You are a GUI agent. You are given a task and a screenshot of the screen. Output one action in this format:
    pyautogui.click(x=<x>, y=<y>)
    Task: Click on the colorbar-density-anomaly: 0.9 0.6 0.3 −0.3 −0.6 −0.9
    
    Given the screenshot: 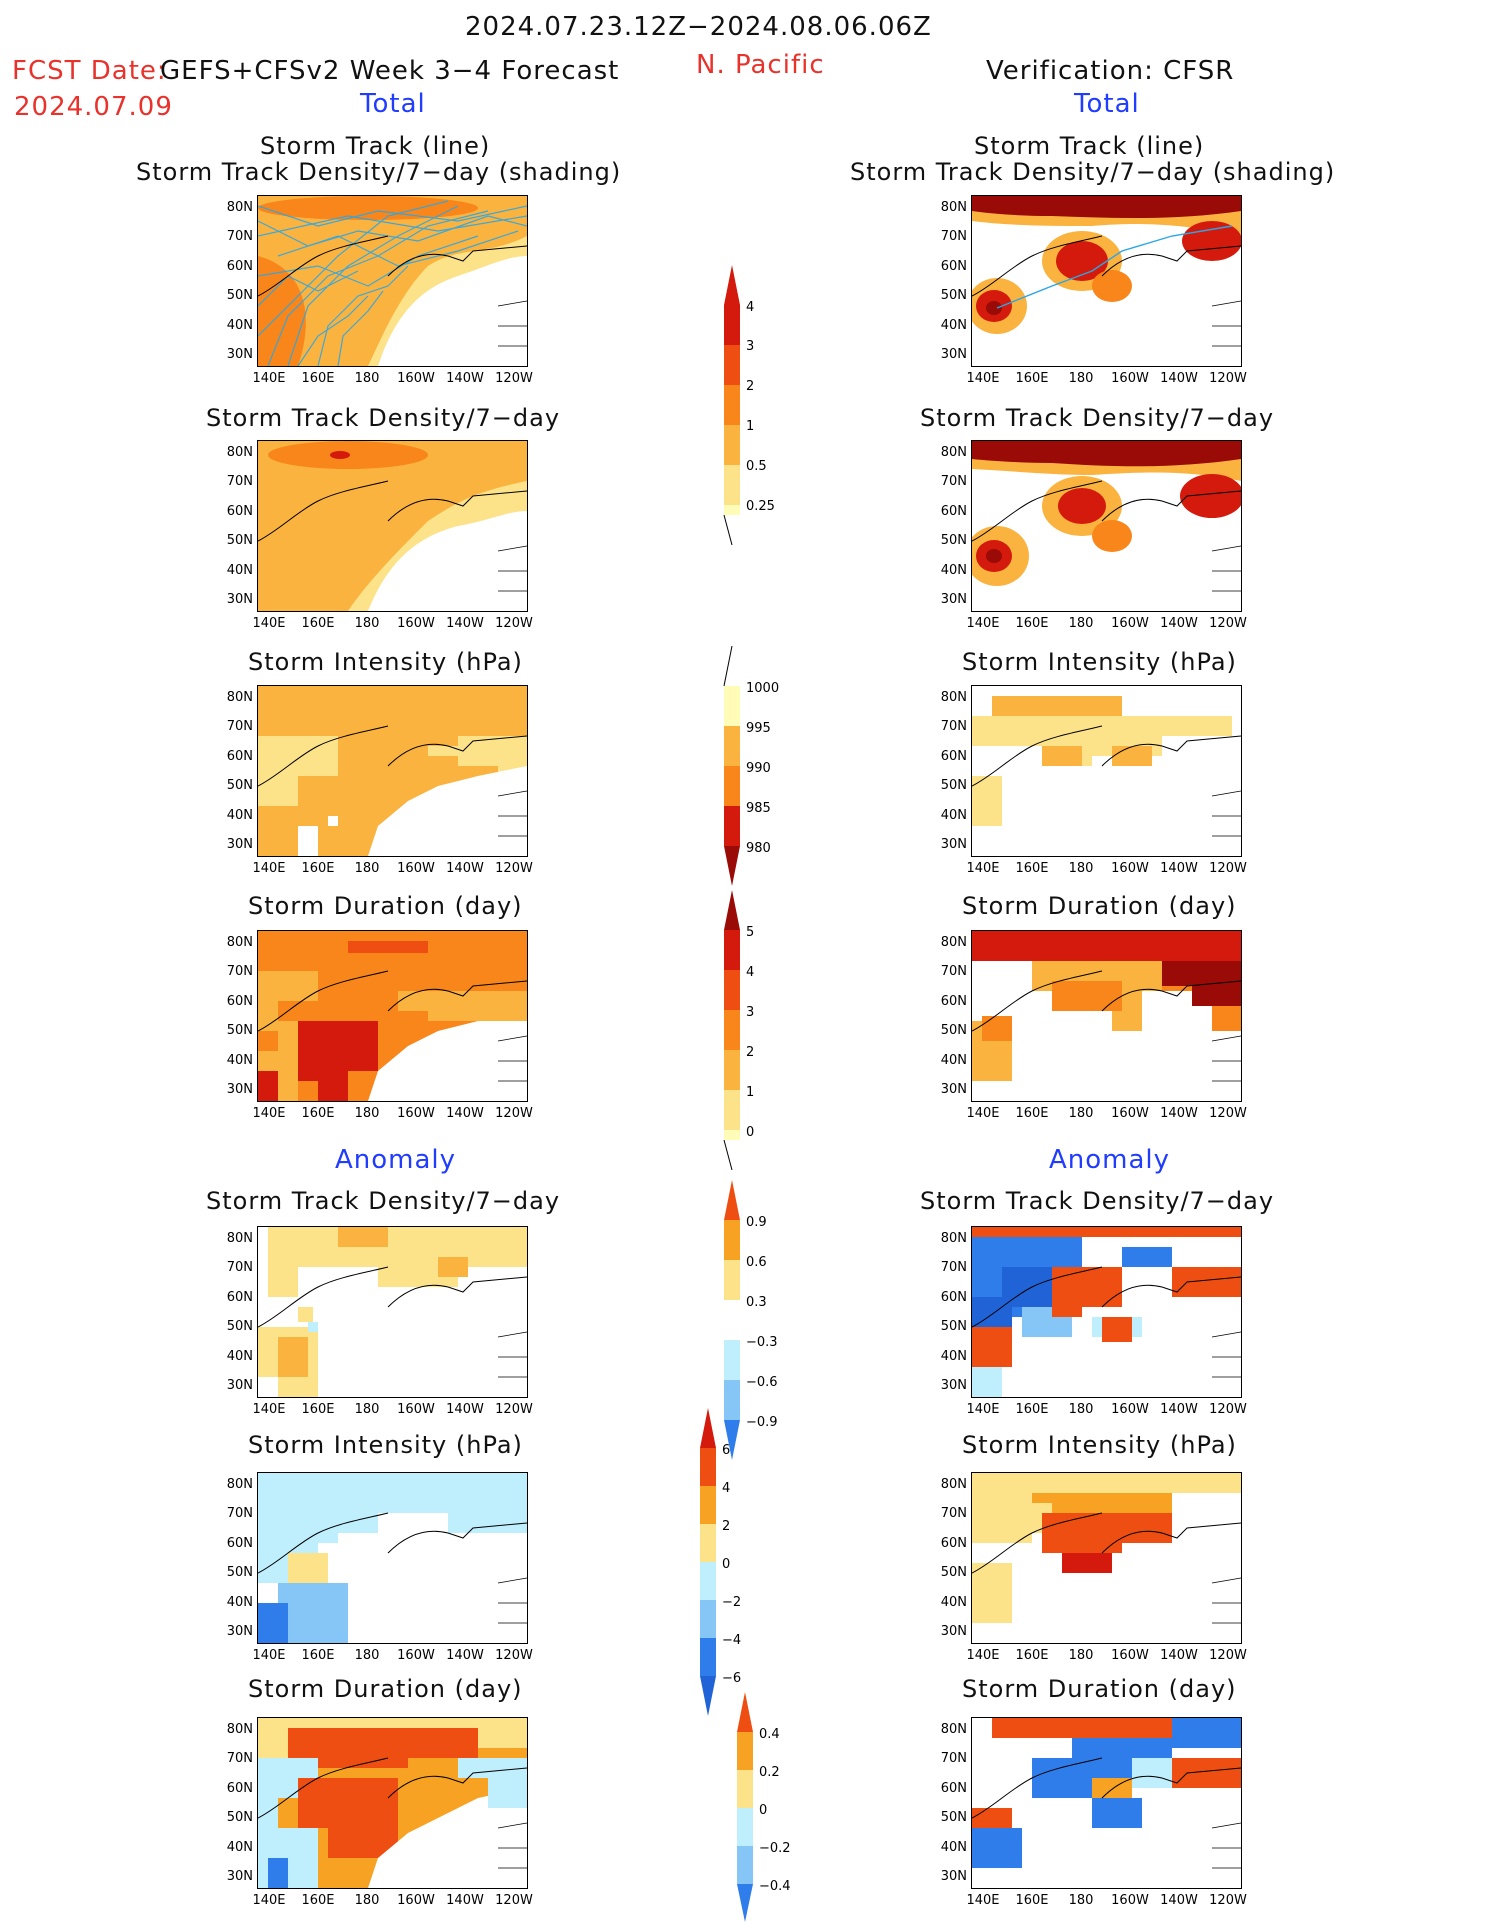 What is the action you would take?
    pyautogui.click(x=750, y=1322)
    